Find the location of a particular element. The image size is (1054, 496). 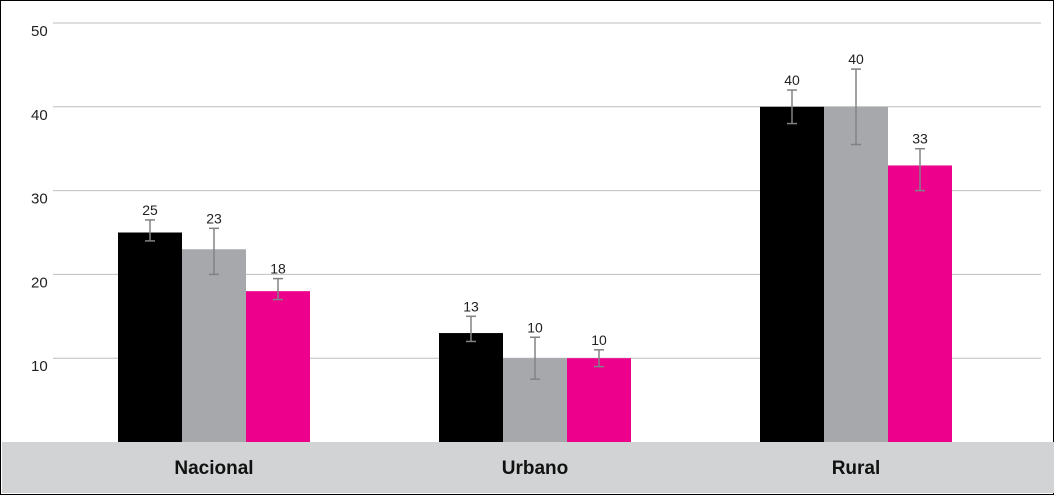

data-label: 13 is located at coordinates (471, 306).